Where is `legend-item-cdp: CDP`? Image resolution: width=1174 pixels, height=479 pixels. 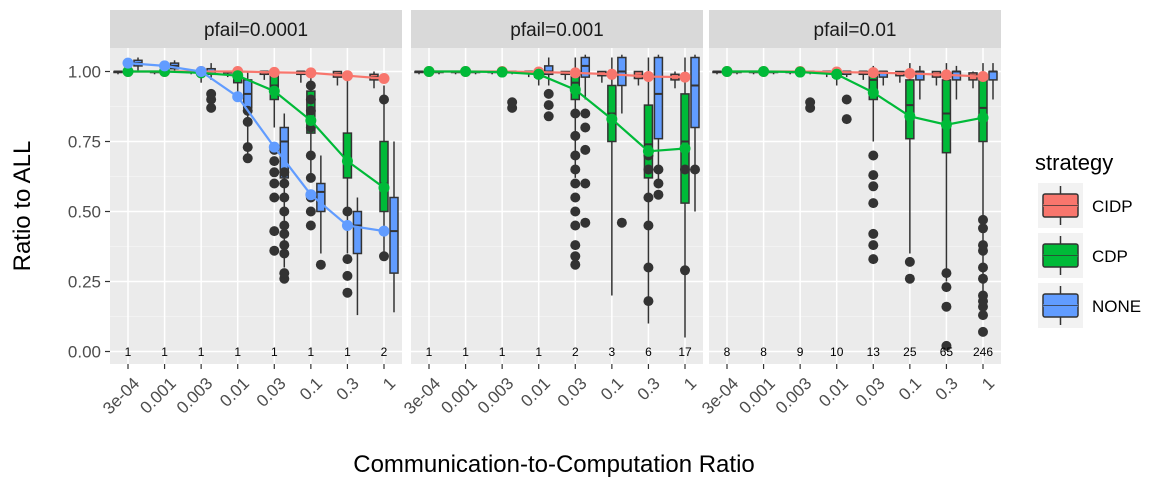
legend-item-cdp: CDP is located at coordinates (1083, 255).